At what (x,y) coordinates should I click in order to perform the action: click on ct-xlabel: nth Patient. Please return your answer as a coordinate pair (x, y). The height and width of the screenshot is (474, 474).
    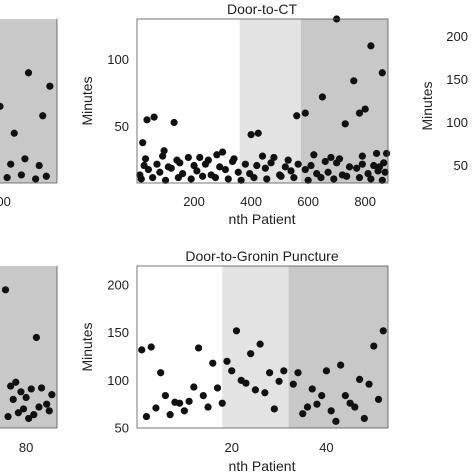
    Looking at the image, I should click on (262, 219).